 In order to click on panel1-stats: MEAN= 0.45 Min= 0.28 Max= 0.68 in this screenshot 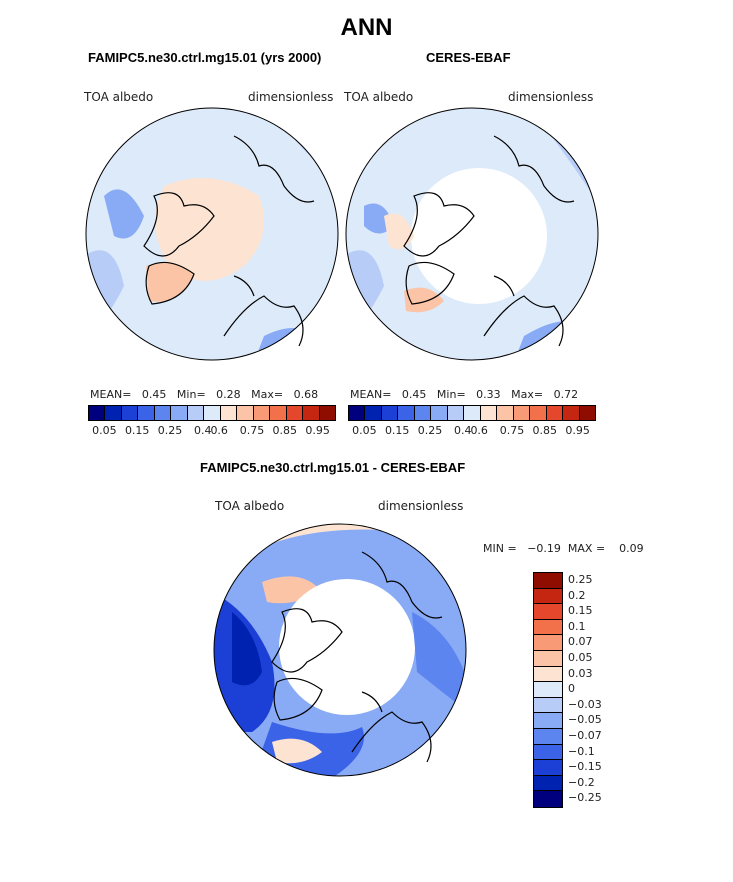, I will do `click(204, 394)`.